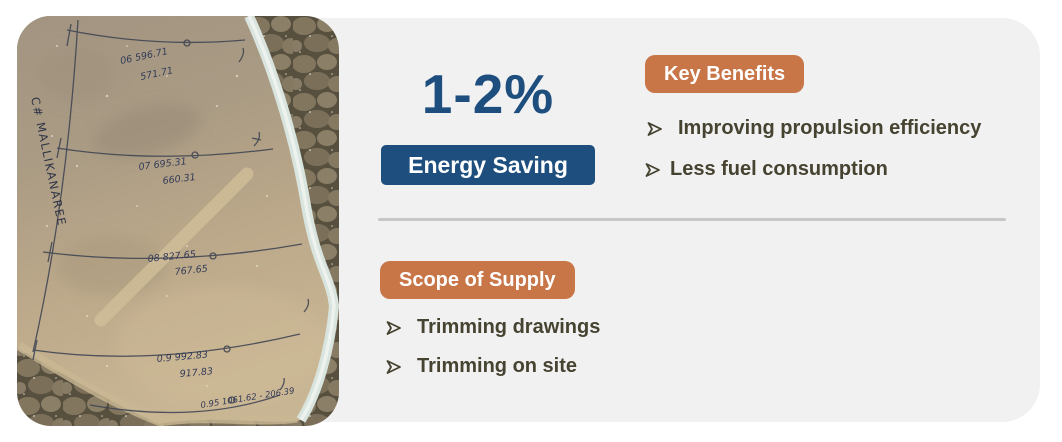  What do you see at coordinates (171, 257) in the screenshot?
I see `station-08-line1: 08 827.65` at bounding box center [171, 257].